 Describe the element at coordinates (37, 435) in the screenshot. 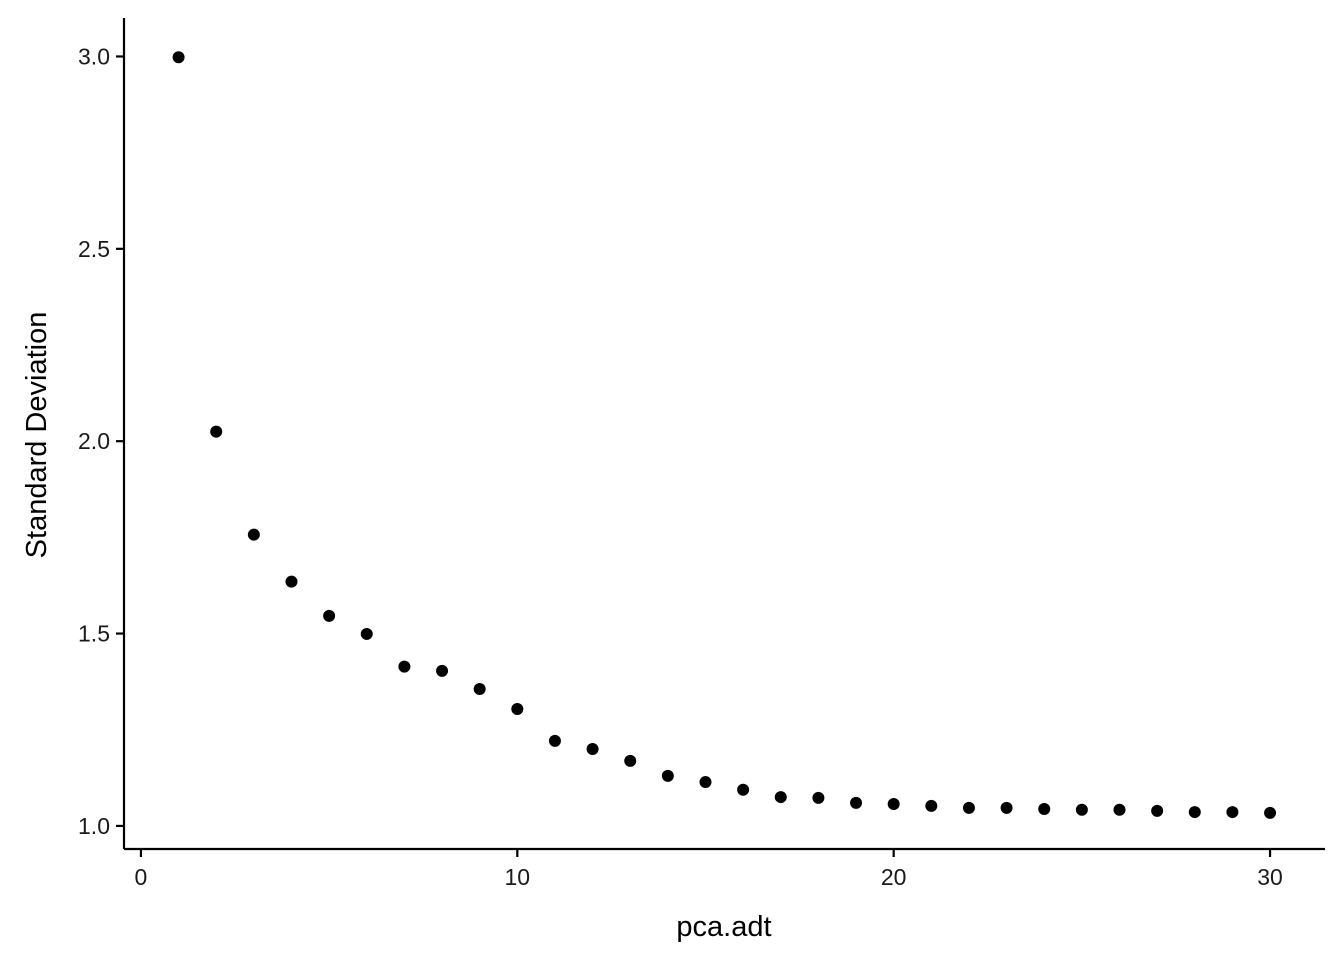

I see `y-axis-title: Standard Deviation` at that location.